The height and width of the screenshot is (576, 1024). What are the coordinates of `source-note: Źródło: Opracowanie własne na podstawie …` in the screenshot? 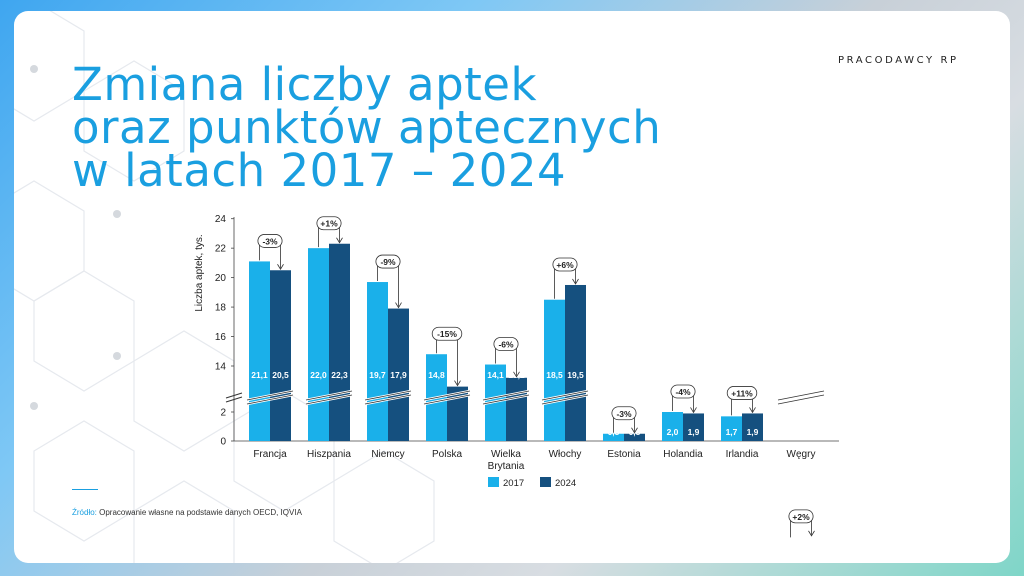 It's located at (187, 512).